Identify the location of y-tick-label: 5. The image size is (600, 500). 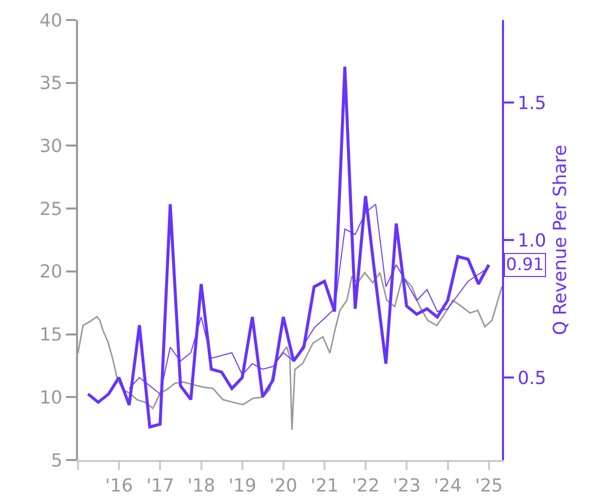
(56, 461).